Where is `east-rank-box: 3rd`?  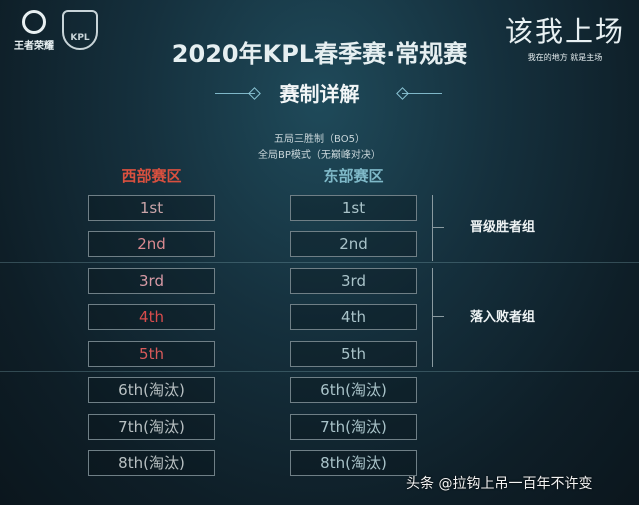
east-rank-box: 3rd is located at coordinates (353, 281).